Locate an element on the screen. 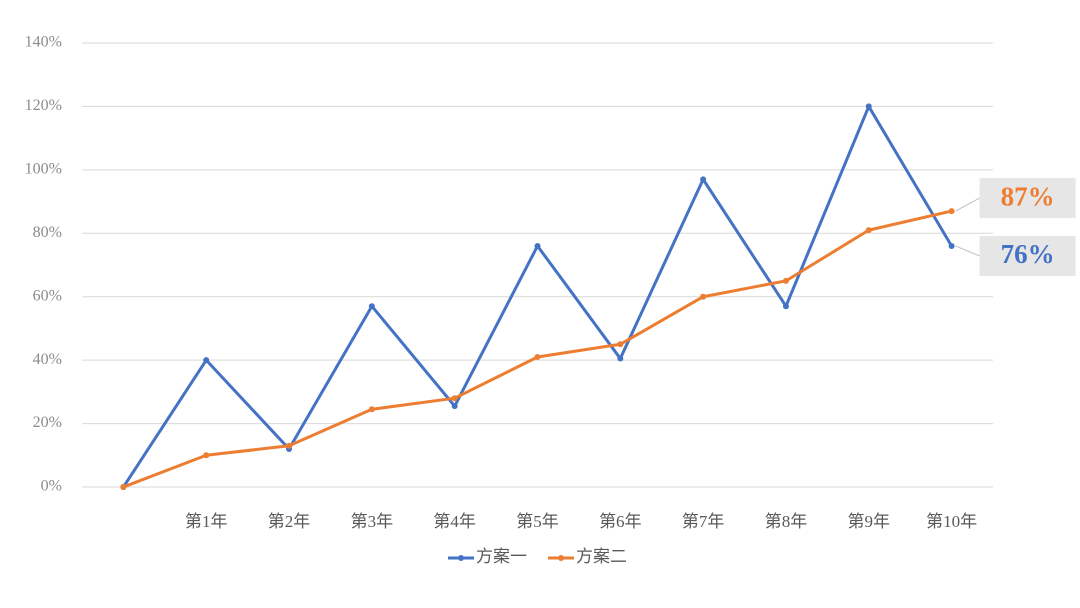 The width and height of the screenshot is (1080, 608). x-tick-label: 第4年 is located at coordinates (454, 521).